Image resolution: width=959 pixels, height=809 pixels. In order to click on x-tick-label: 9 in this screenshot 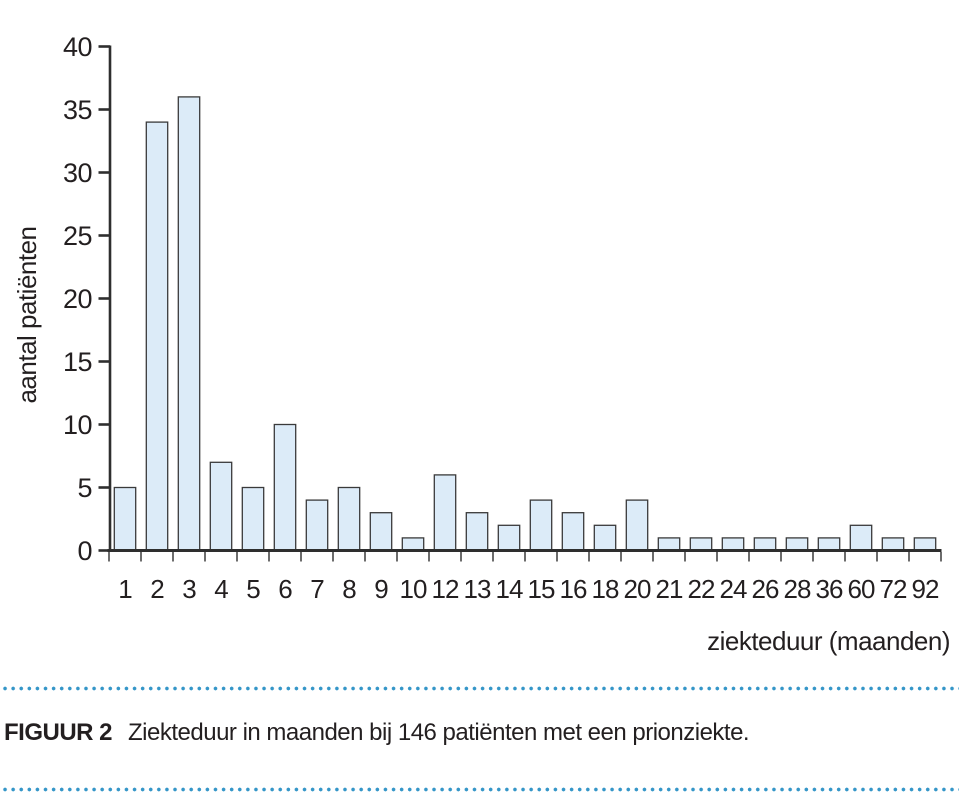, I will do `click(381, 589)`.